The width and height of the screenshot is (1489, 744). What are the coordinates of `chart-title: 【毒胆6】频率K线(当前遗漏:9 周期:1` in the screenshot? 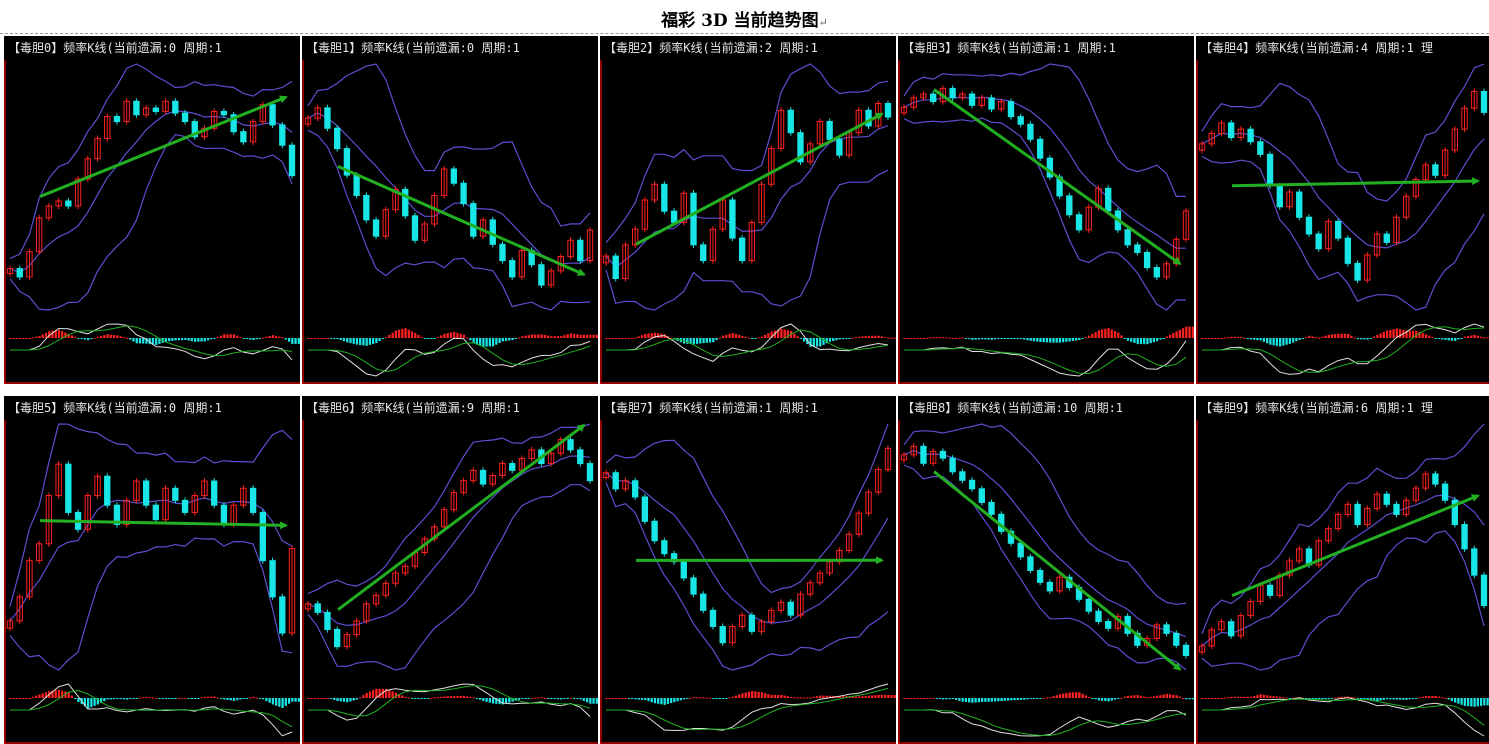 It's located at (450, 408).